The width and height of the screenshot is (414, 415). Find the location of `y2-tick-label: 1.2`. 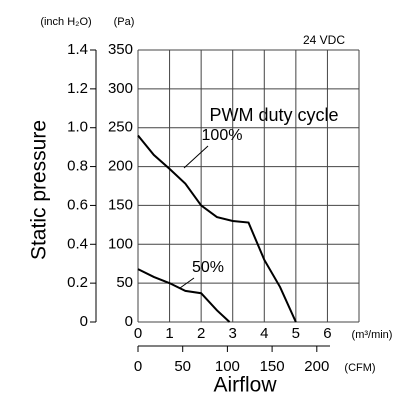

y2-tick-label: 1.2 is located at coordinates (77, 88).